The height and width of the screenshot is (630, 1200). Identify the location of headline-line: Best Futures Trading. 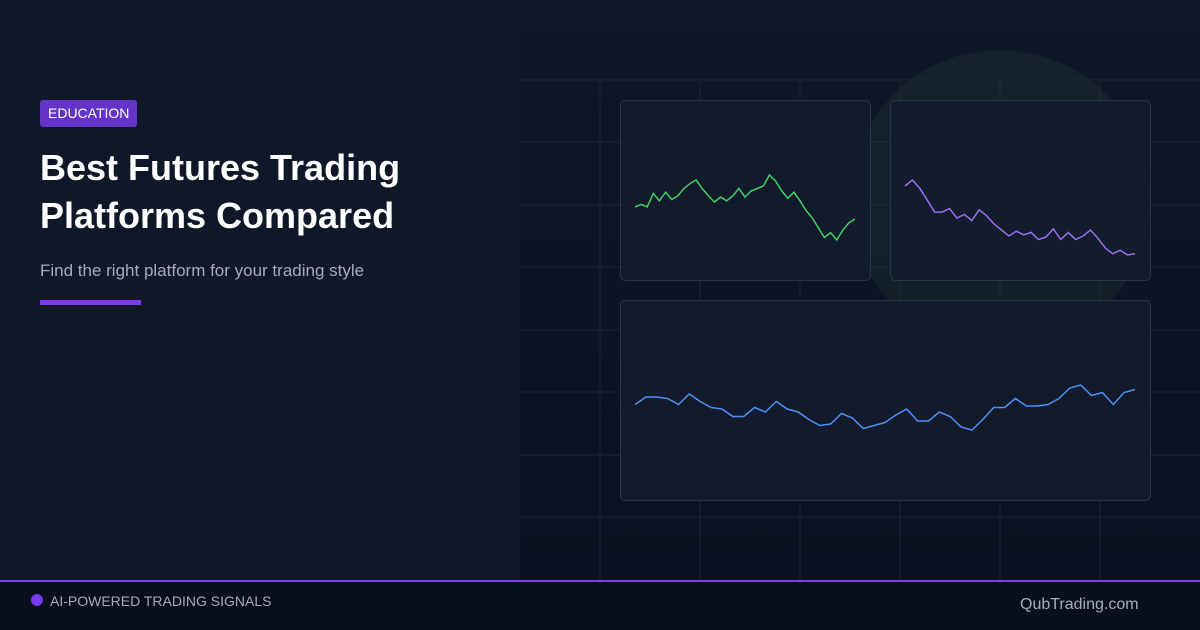
(220, 167).